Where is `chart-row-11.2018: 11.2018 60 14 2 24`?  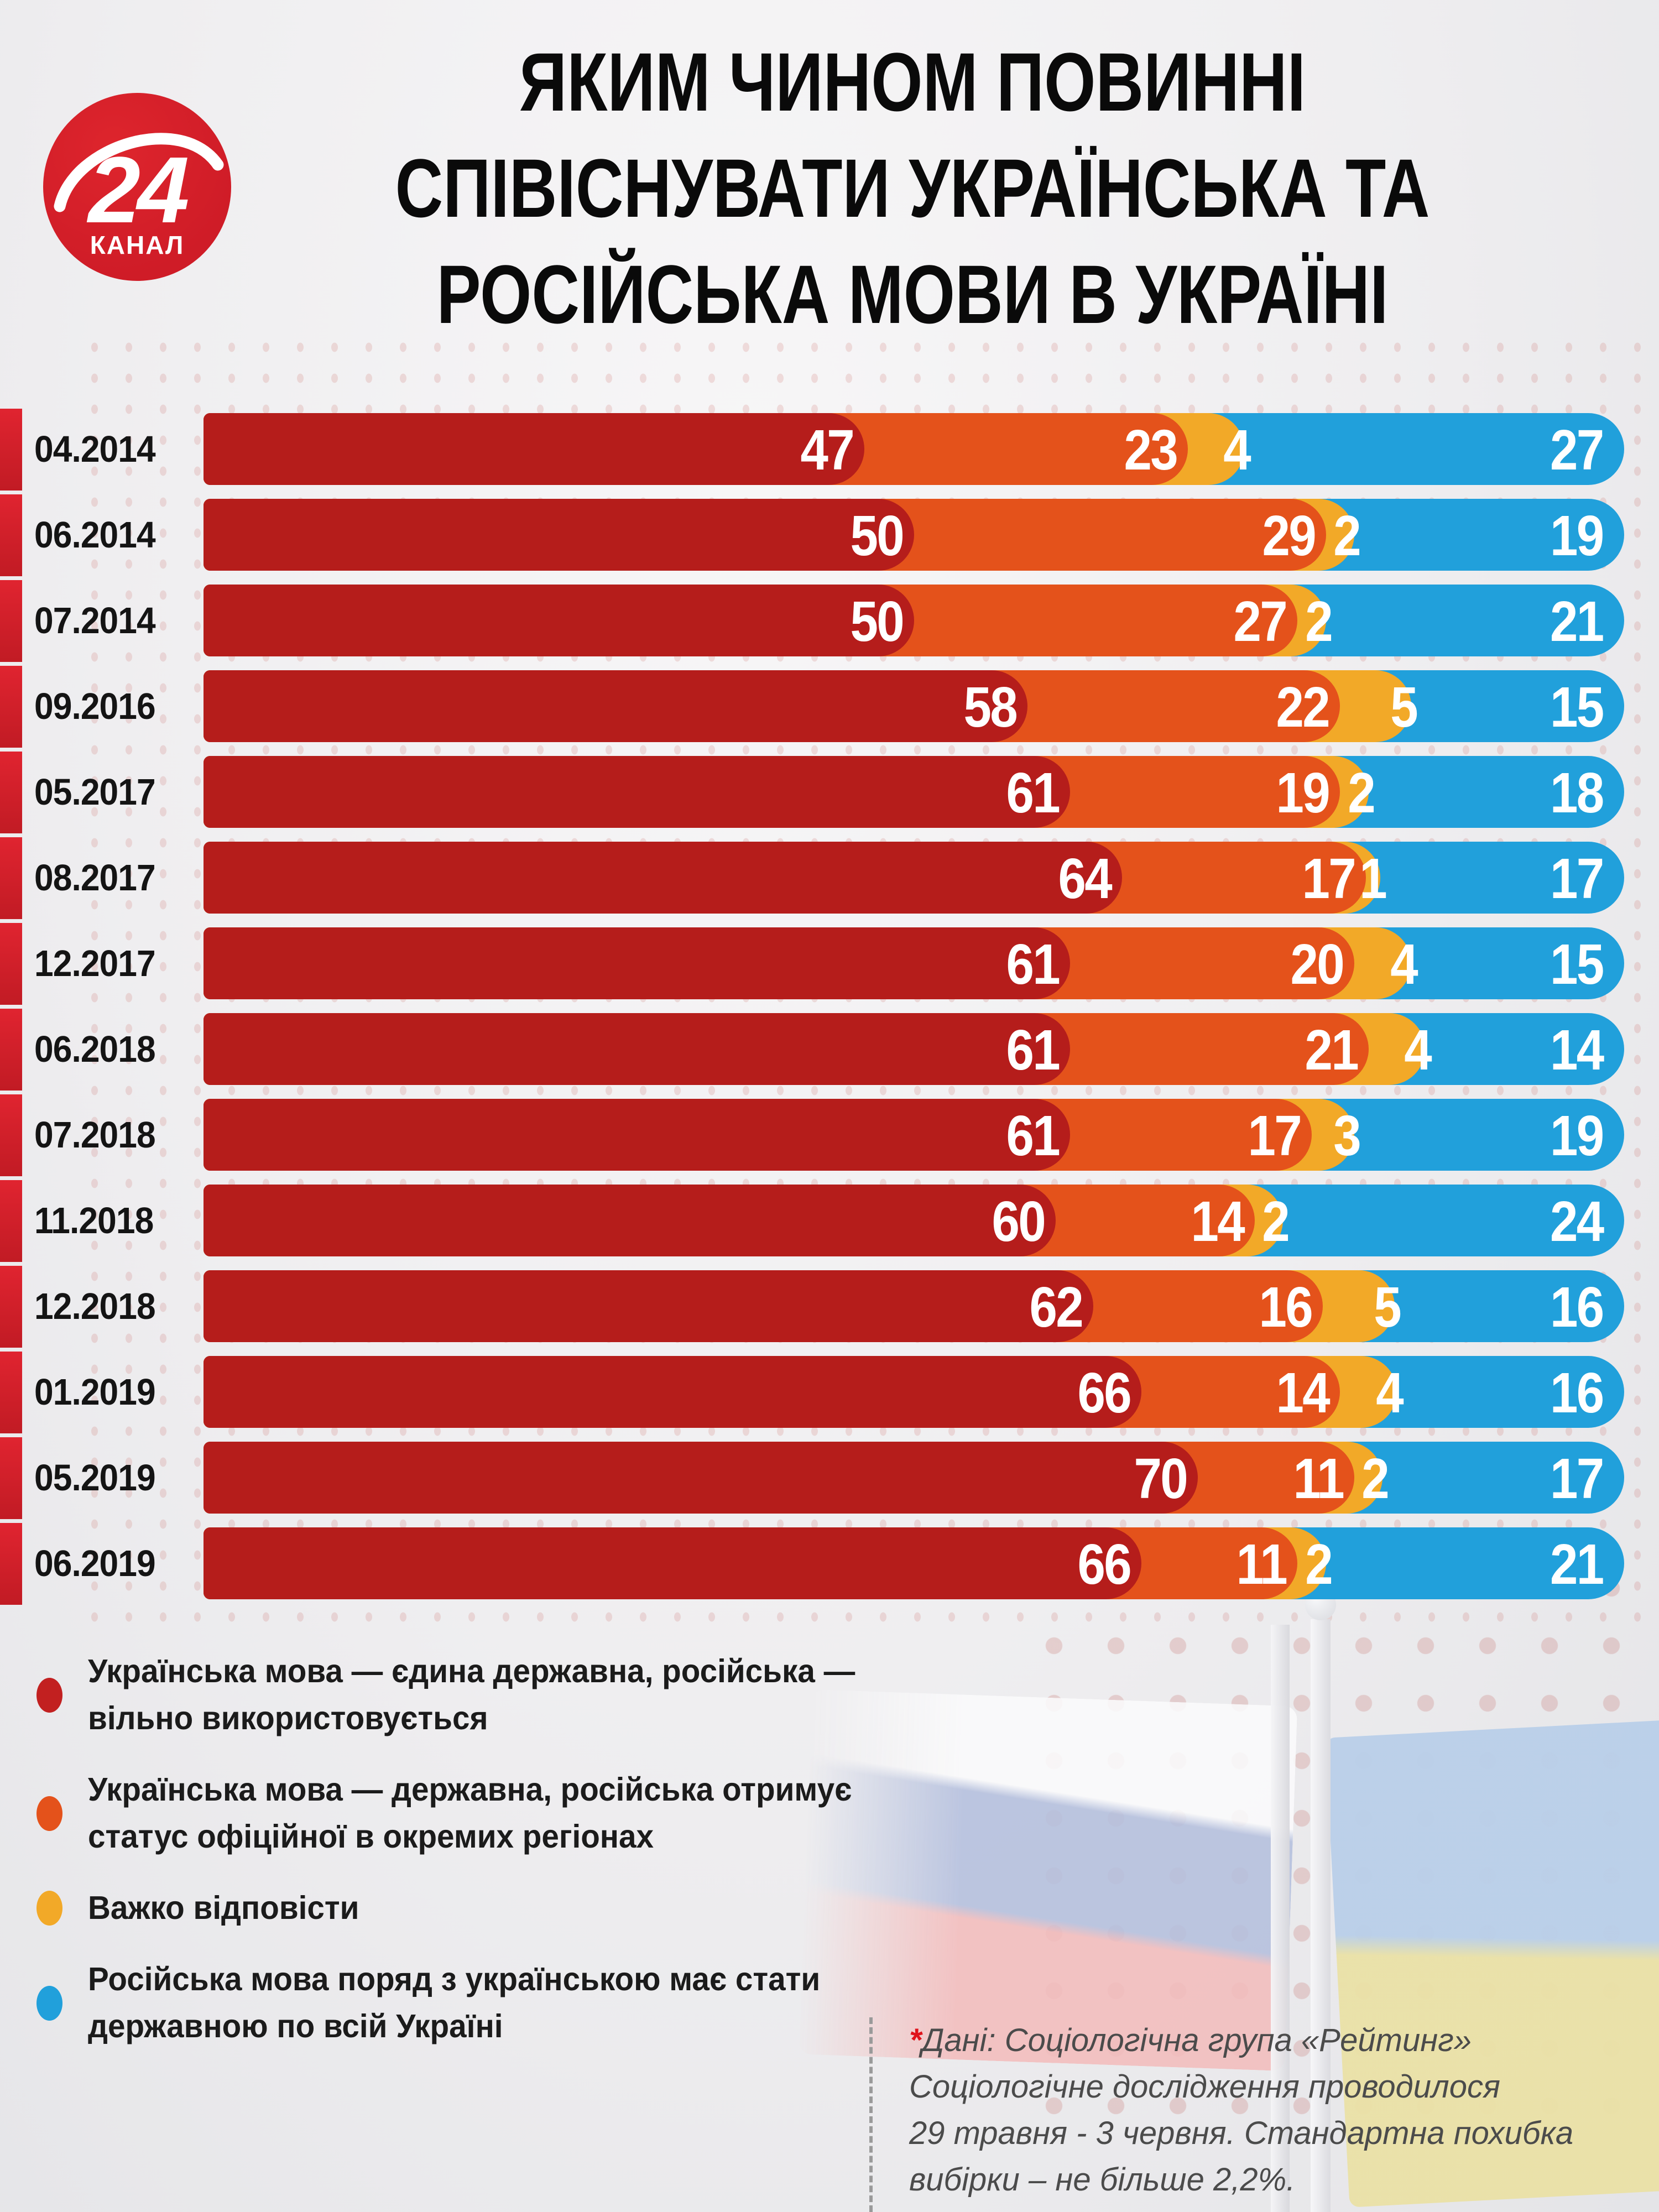
chart-row-11.2018: 11.2018 60 14 2 24 is located at coordinates (830, 1221).